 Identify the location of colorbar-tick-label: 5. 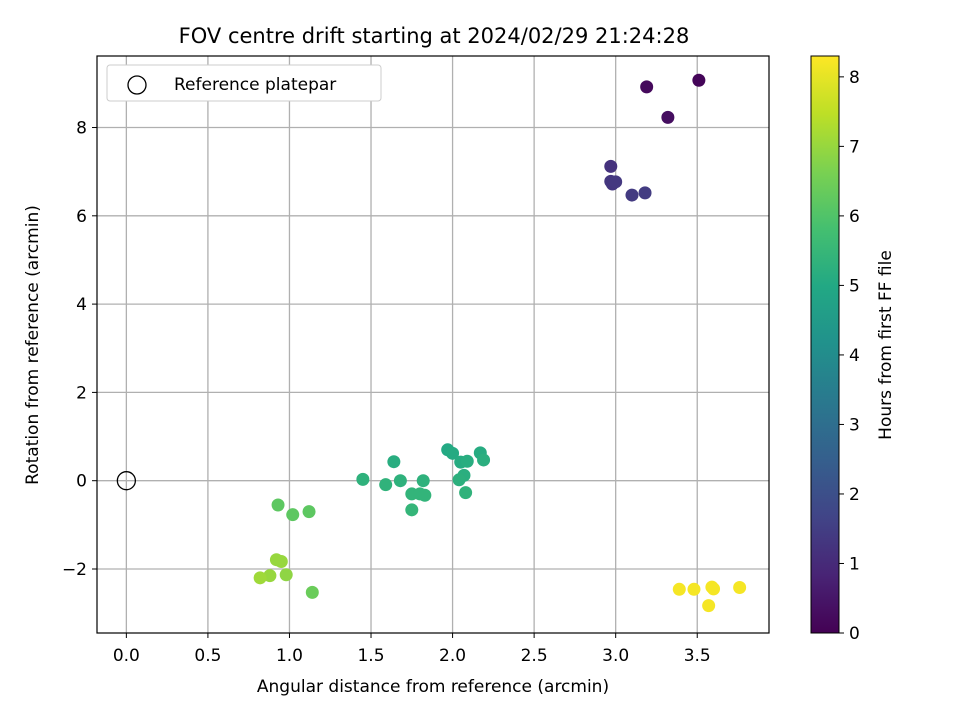
(854, 286).